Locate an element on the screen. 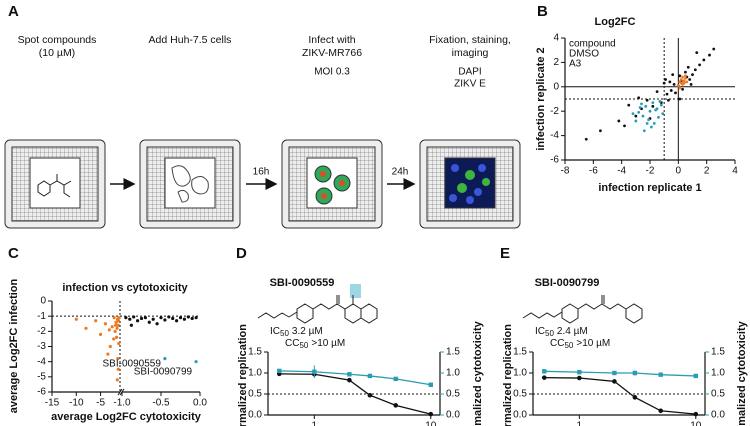  point-label: SBI-0090799 is located at coordinates (163, 371).